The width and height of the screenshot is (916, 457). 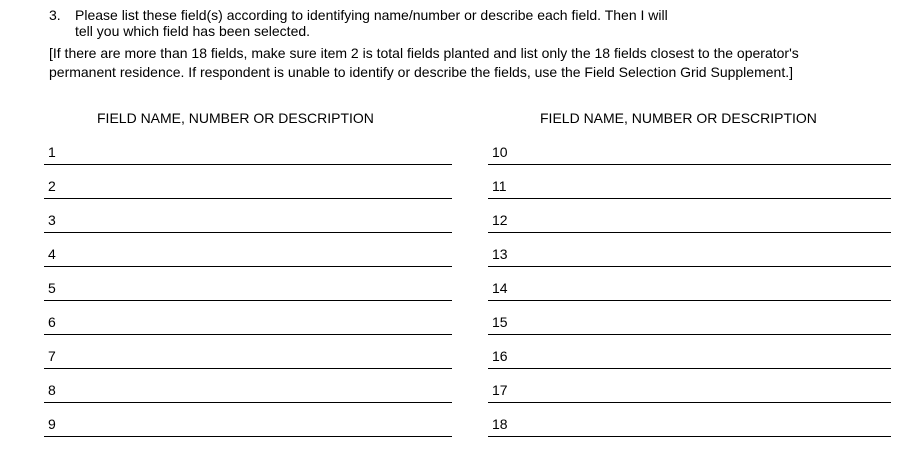 I want to click on field-entry-line: 12, so click(x=689, y=222).